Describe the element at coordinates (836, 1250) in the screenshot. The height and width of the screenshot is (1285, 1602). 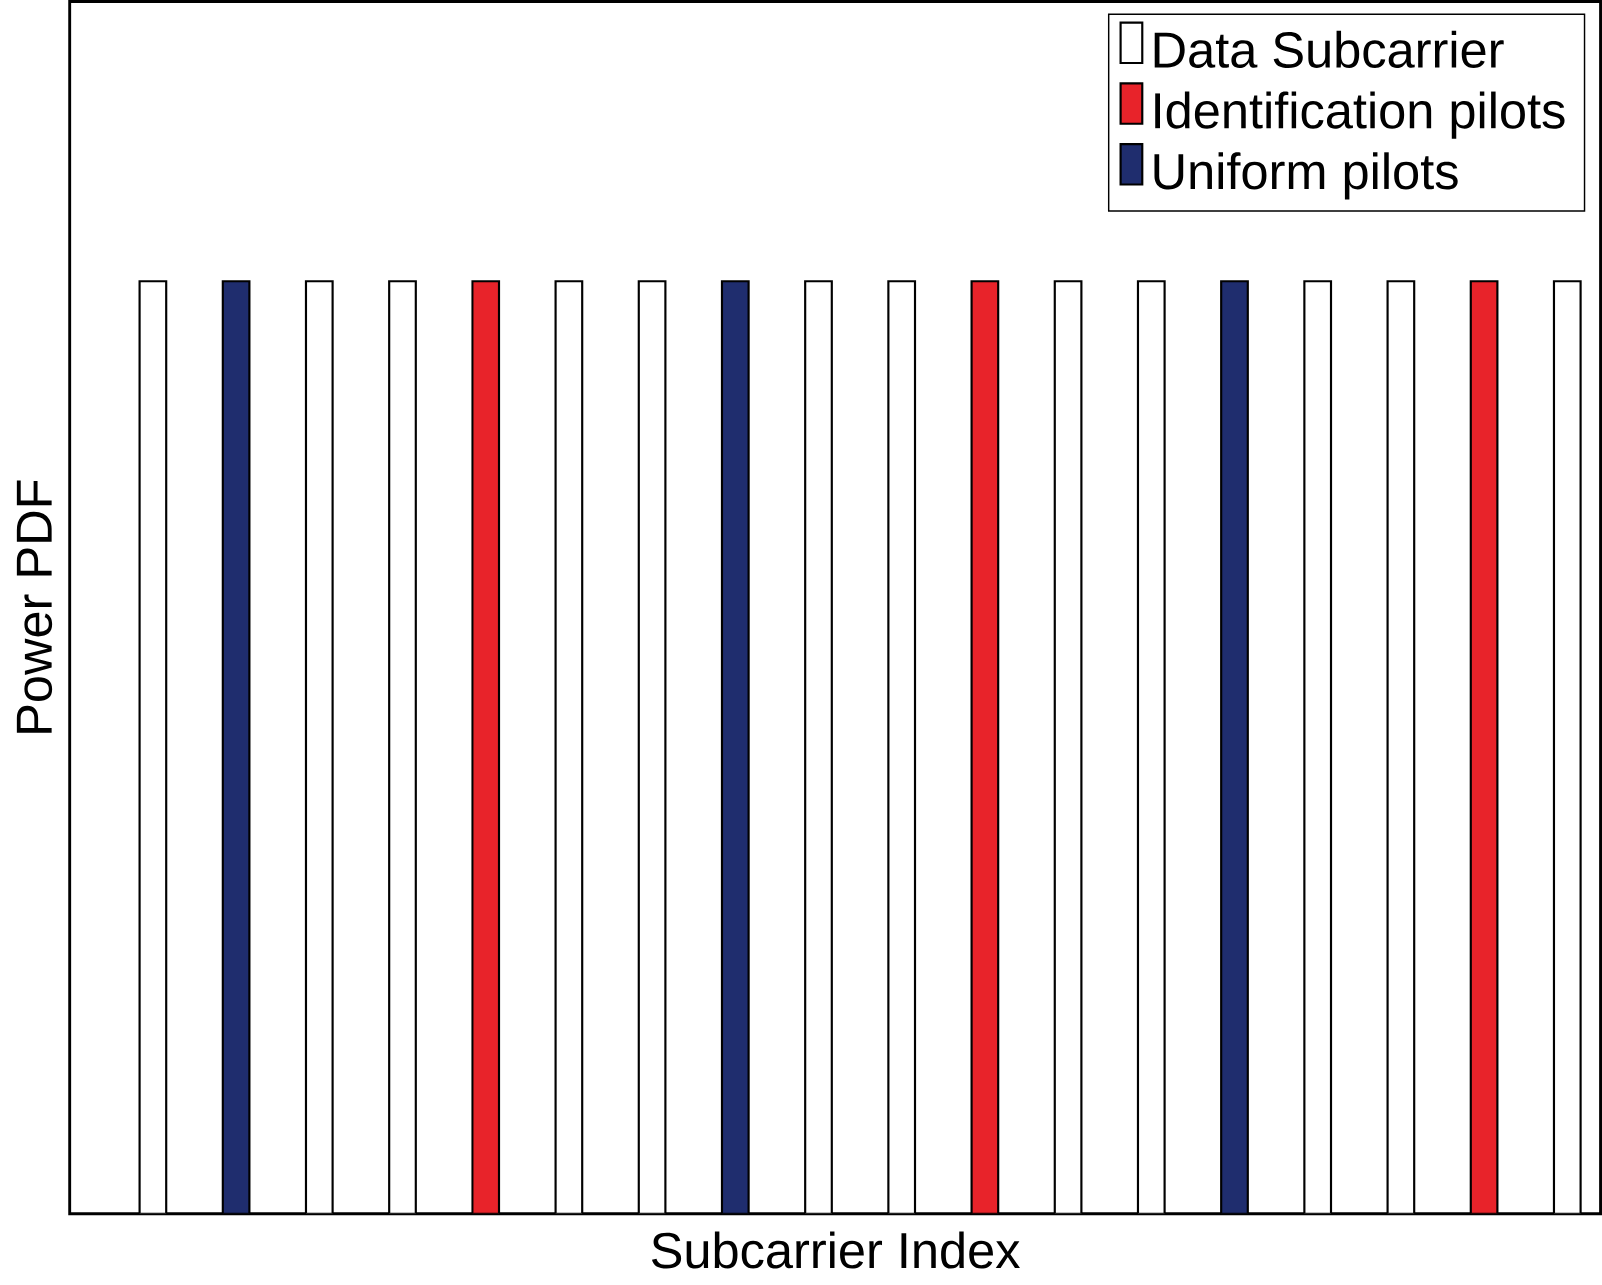
I see `x-axis-title: Subcarrier Index` at that location.